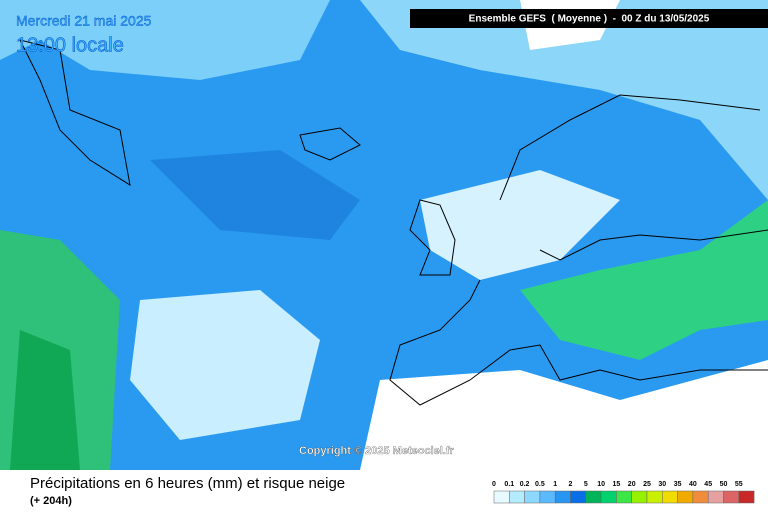  Describe the element at coordinates (571, 484) in the screenshot. I see `legend-label: 2` at that location.